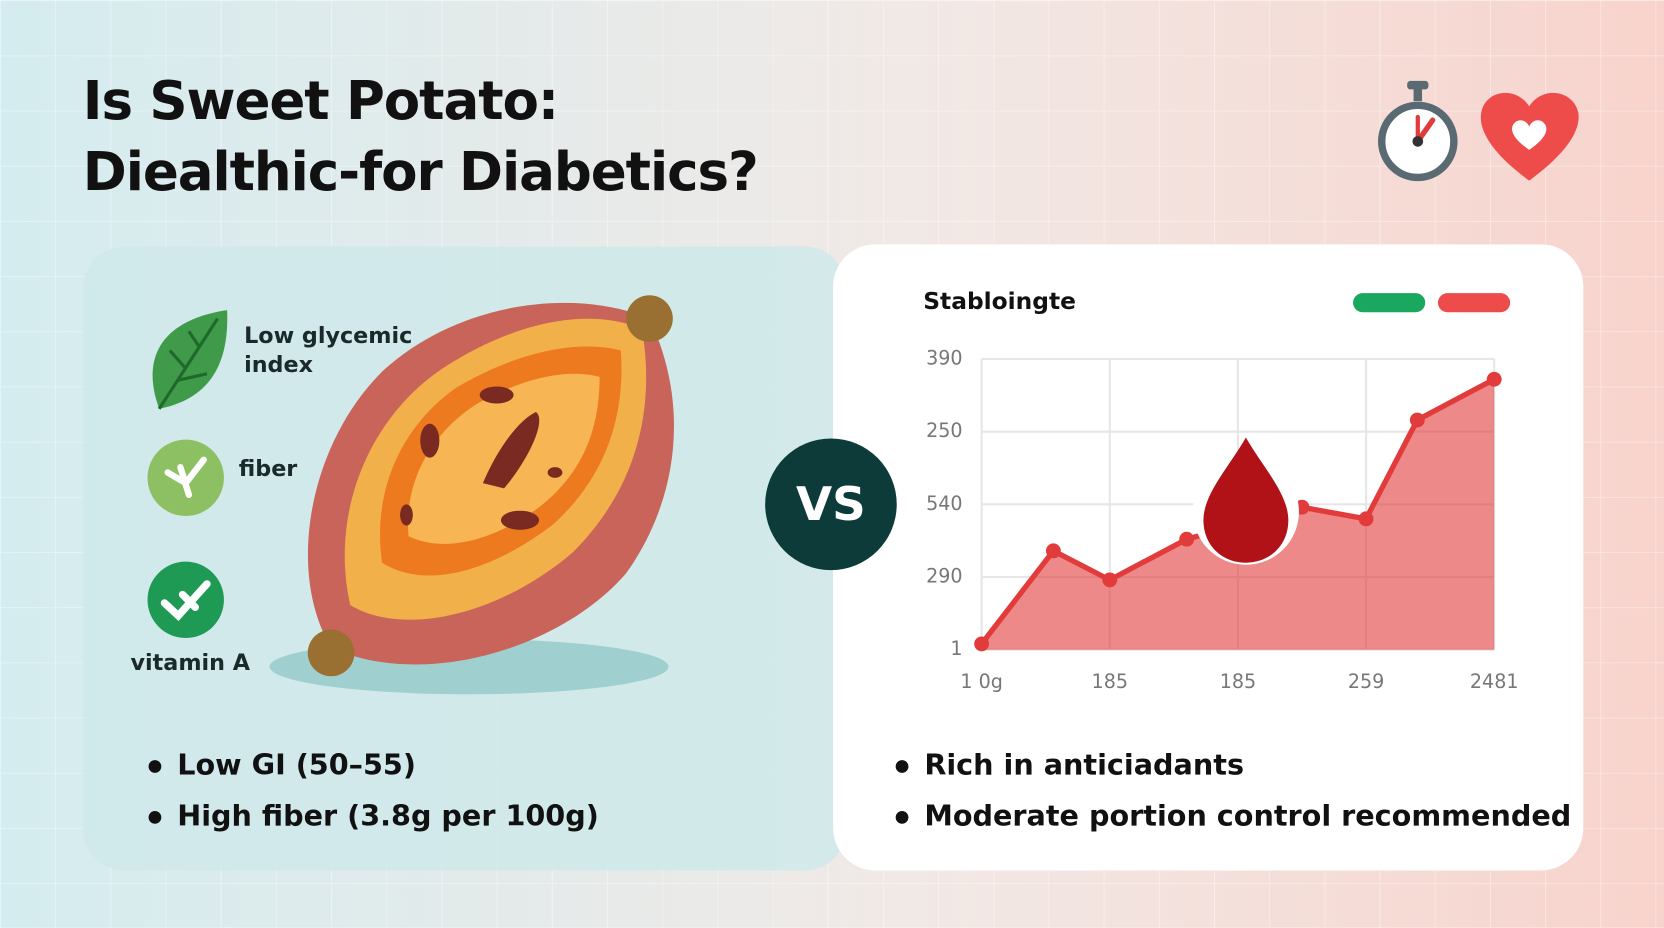  I want to click on x-tick-label: 1 0g, so click(981, 681).